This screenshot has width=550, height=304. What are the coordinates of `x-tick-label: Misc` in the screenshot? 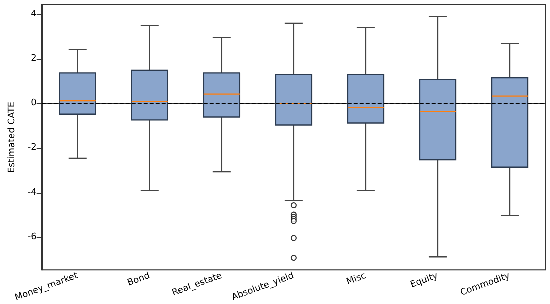 It's located at (357, 279).